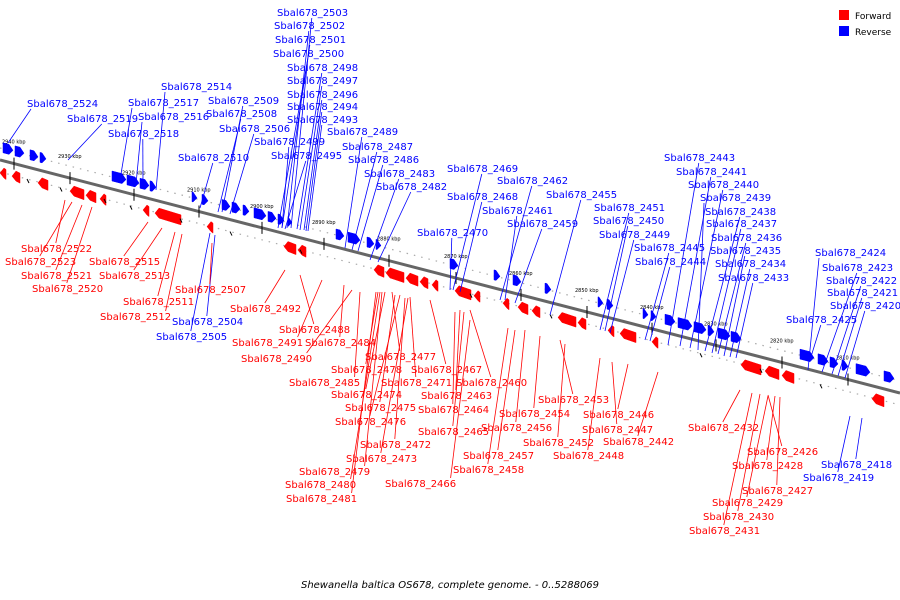 Image resolution: width=900 pixels, height=600 pixels. What do you see at coordinates (56, 249) in the screenshot?
I see `forward-gene-label: Sbal678_2522` at bounding box center [56, 249].